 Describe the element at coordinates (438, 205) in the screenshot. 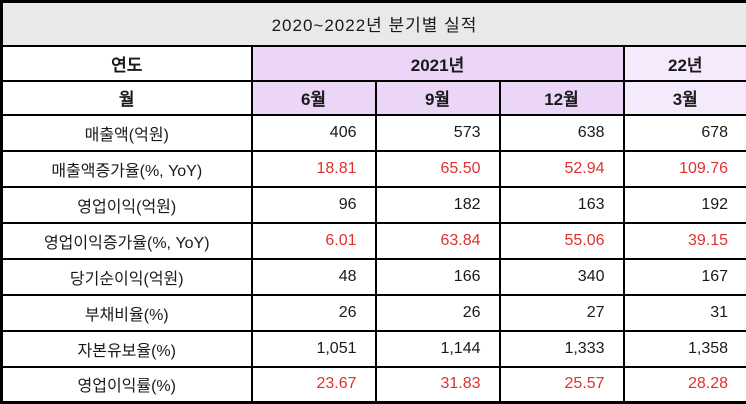

I see `cell-value: 182` at that location.